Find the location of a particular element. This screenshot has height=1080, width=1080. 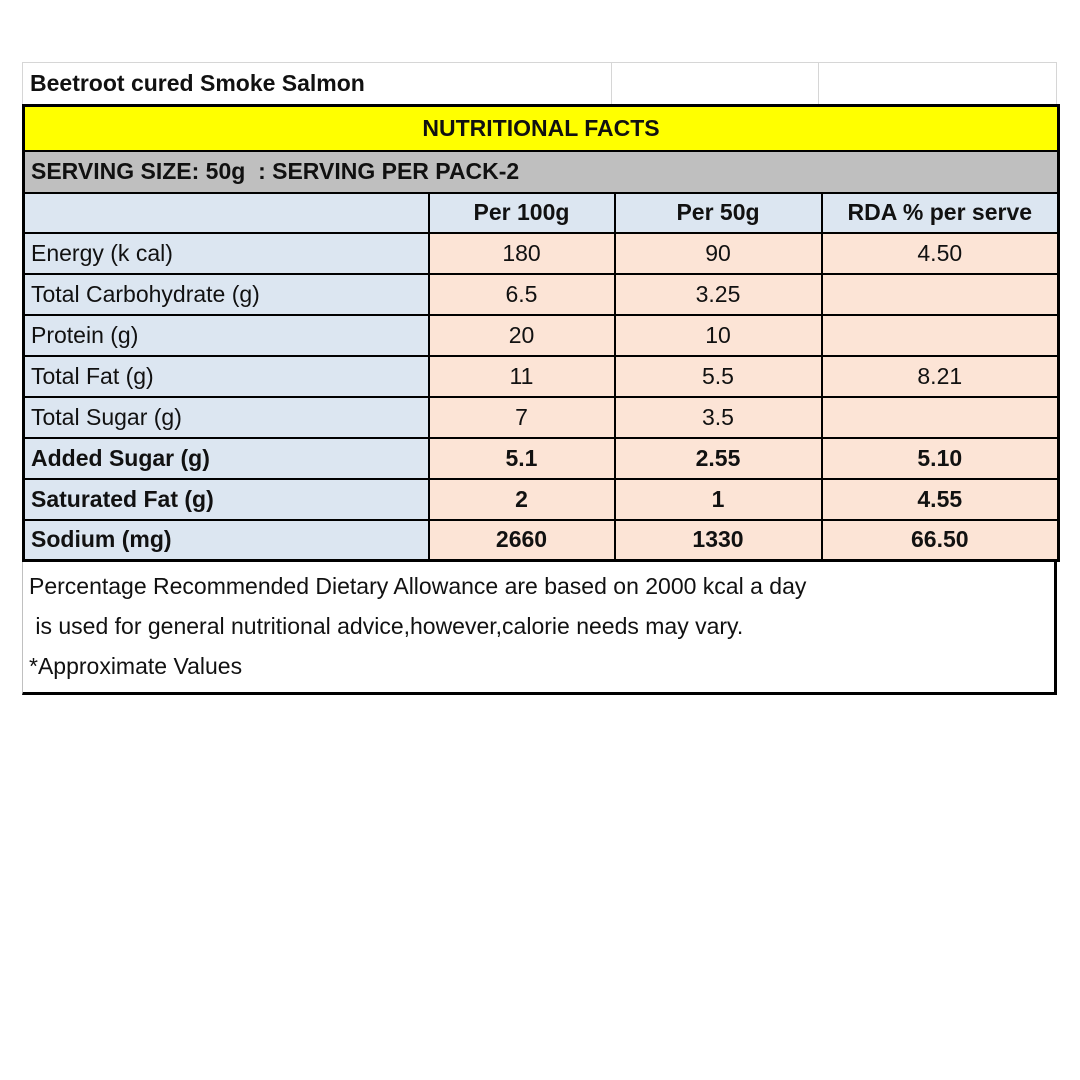

value-per100g: 20 is located at coordinates (521, 335).